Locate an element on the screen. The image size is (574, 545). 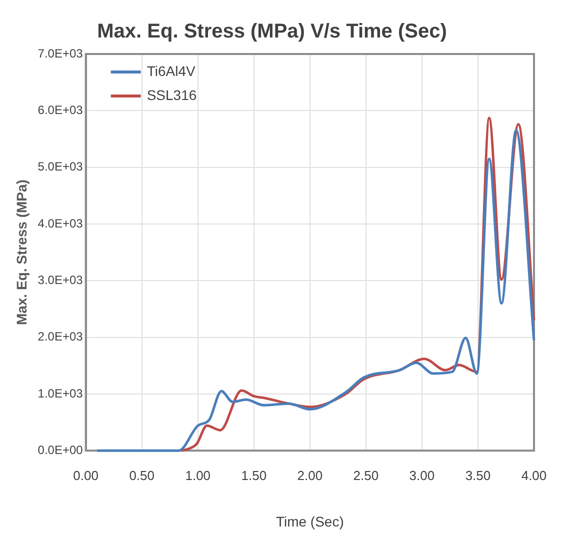
x-tick-label: 1.50 is located at coordinates (254, 475).